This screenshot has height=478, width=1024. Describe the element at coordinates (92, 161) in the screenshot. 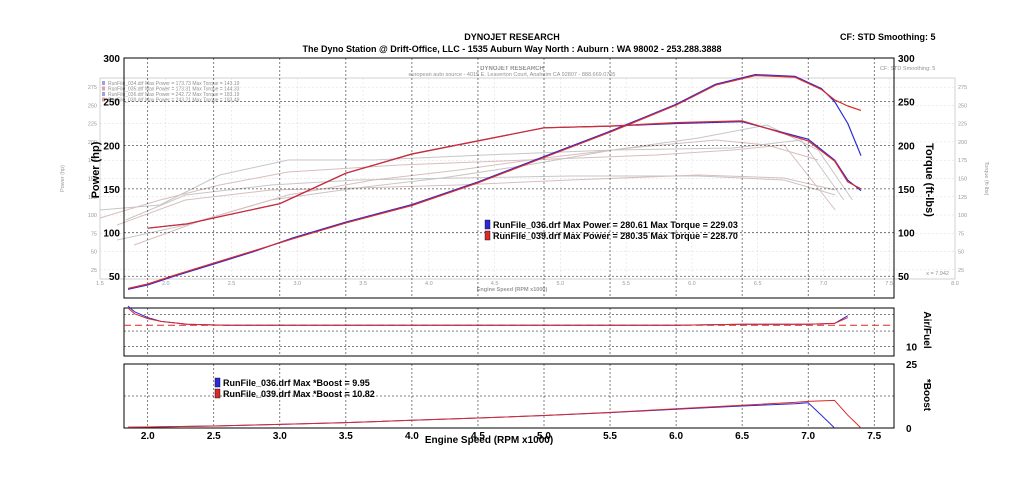

I see `ghost-y-tick-label: 175` at that location.